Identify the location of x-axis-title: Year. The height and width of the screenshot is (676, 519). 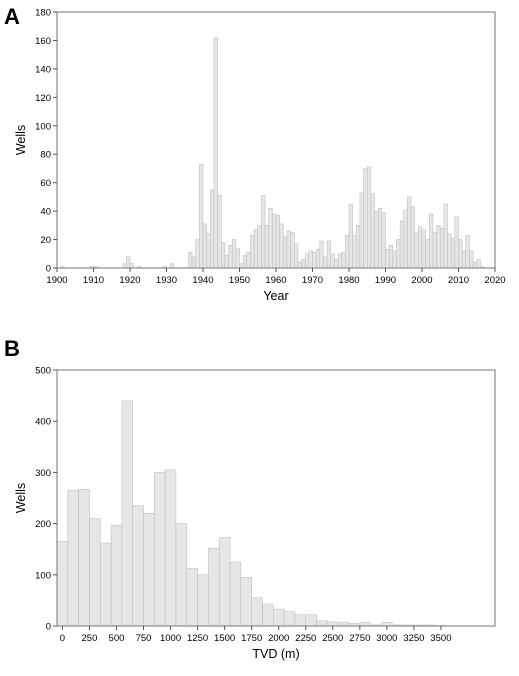
(275, 296).